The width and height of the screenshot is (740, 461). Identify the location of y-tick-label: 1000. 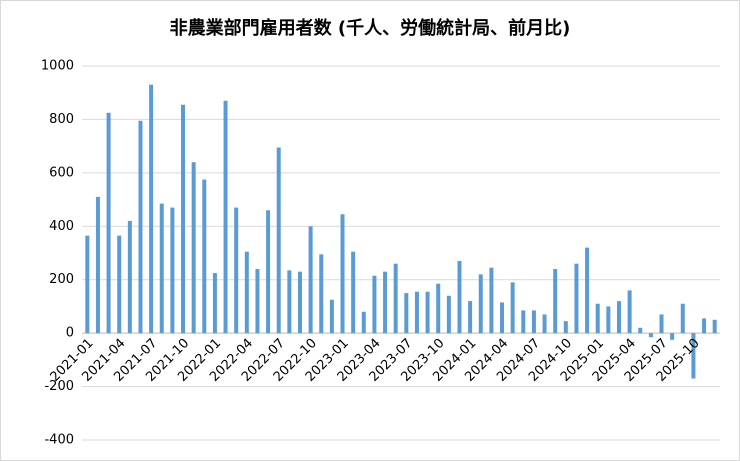
(57, 66).